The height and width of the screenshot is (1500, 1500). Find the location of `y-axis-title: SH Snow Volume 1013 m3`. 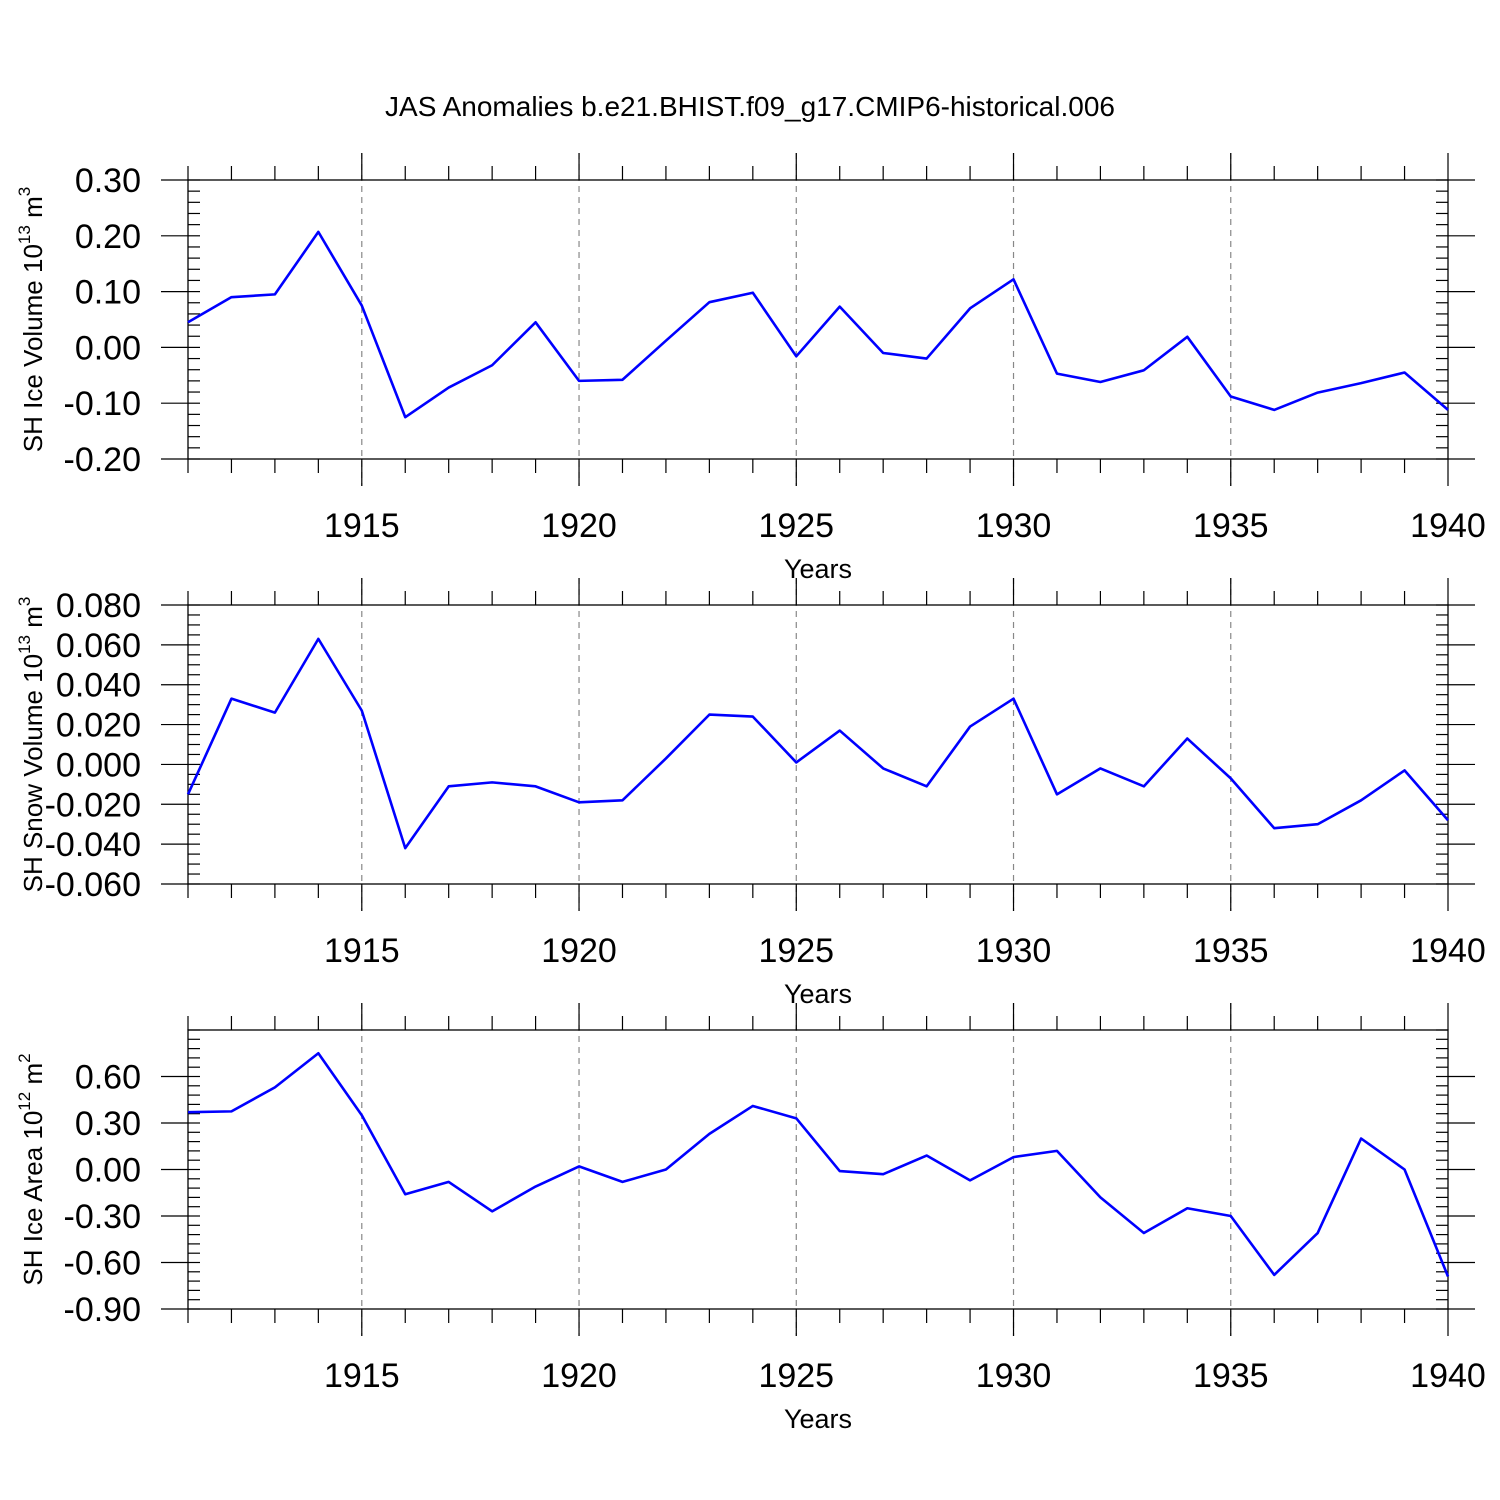

y-axis-title: SH Snow Volume 1013 m3 is located at coordinates (31, 745).